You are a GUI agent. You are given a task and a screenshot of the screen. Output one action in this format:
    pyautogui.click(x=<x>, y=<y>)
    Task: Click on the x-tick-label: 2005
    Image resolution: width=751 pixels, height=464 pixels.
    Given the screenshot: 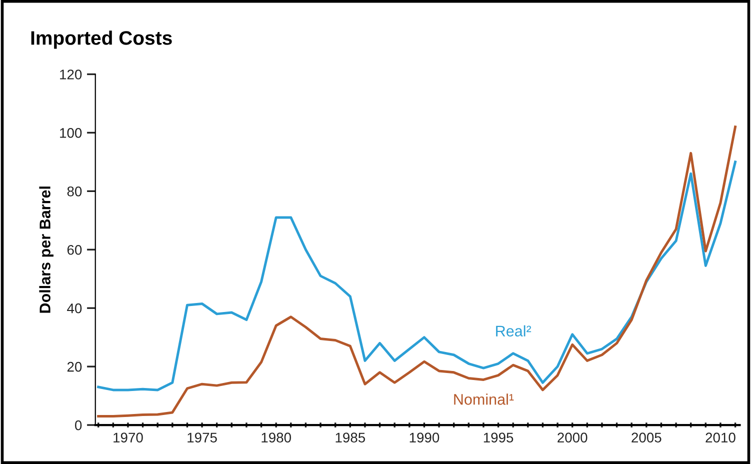 What is the action you would take?
    pyautogui.click(x=647, y=437)
    